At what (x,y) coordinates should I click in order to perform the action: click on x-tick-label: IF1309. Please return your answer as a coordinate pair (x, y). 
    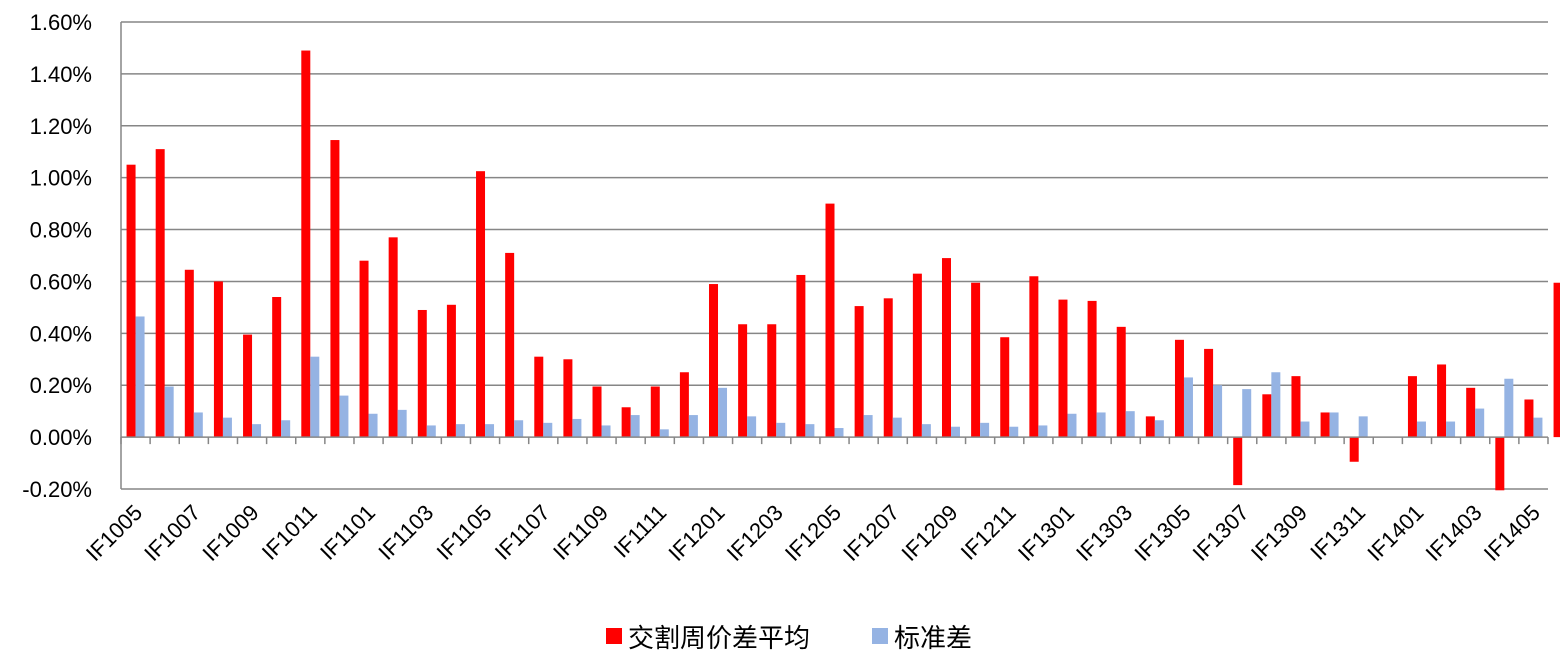
    Looking at the image, I should click on (1279, 533).